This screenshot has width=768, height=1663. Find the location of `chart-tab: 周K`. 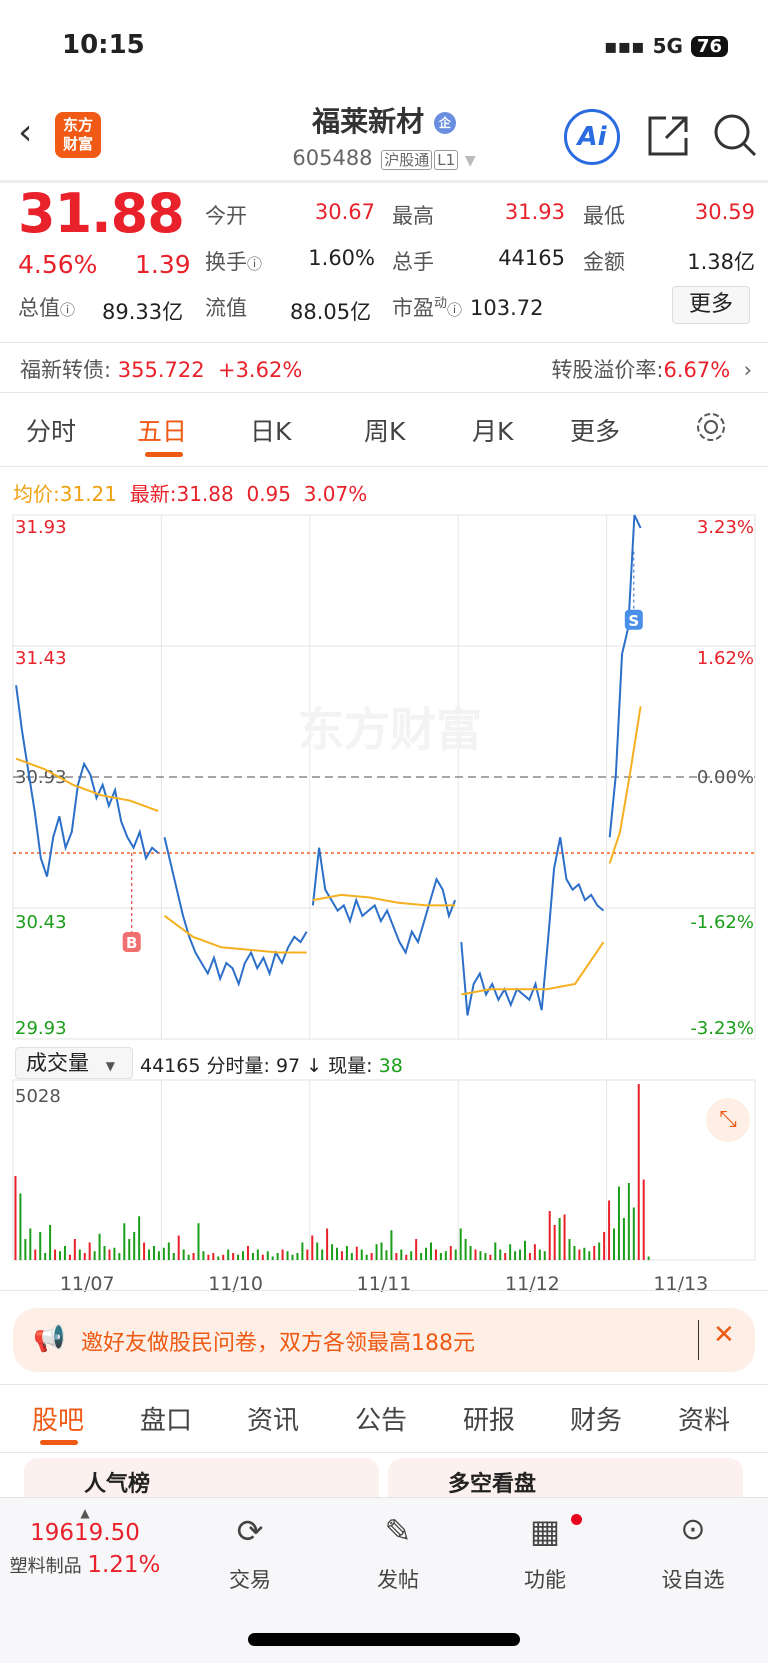

chart-tab: 周K is located at coordinates (385, 431).